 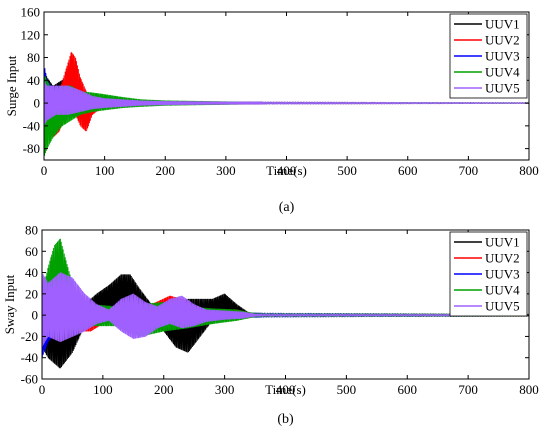 What do you see at coordinates (29, 379) in the screenshot?
I see `y-tick-label: -60` at bounding box center [29, 379].